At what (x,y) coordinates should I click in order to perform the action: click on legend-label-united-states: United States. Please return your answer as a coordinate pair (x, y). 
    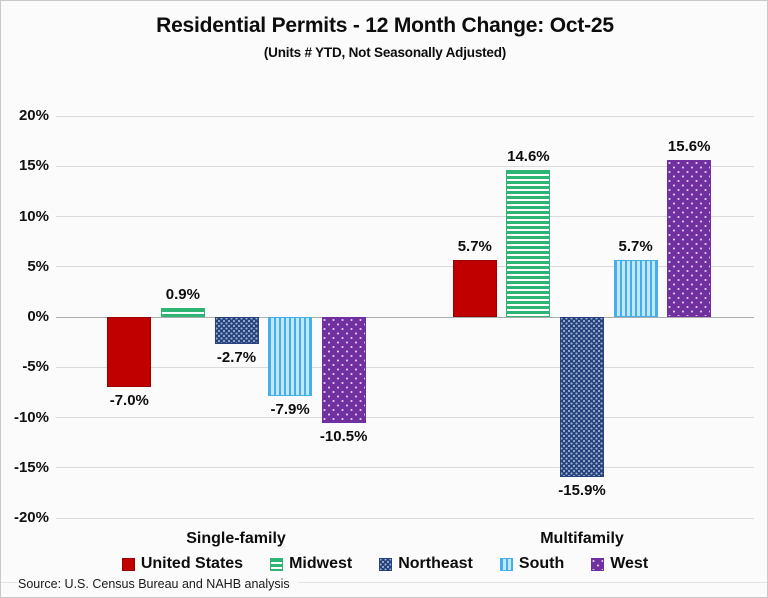
    Looking at the image, I should click on (192, 563).